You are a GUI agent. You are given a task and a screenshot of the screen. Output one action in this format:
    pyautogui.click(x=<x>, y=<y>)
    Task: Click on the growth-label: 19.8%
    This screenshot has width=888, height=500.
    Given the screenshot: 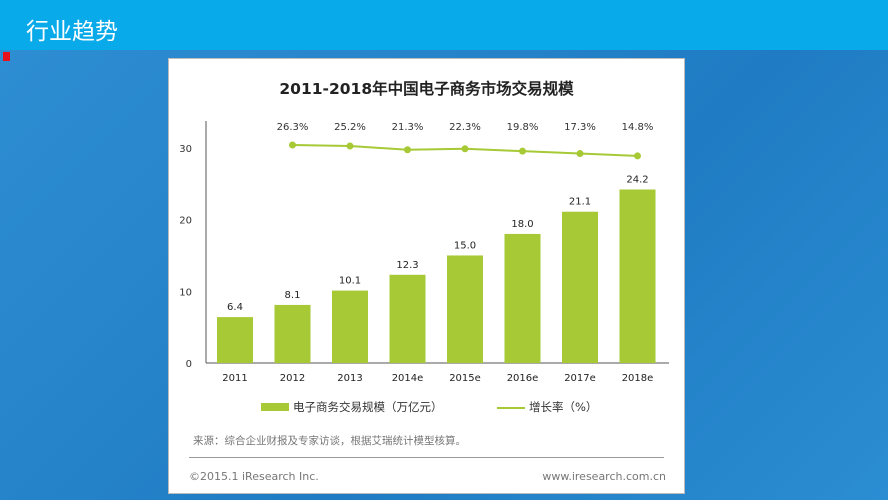 What is the action you would take?
    pyautogui.click(x=523, y=127)
    